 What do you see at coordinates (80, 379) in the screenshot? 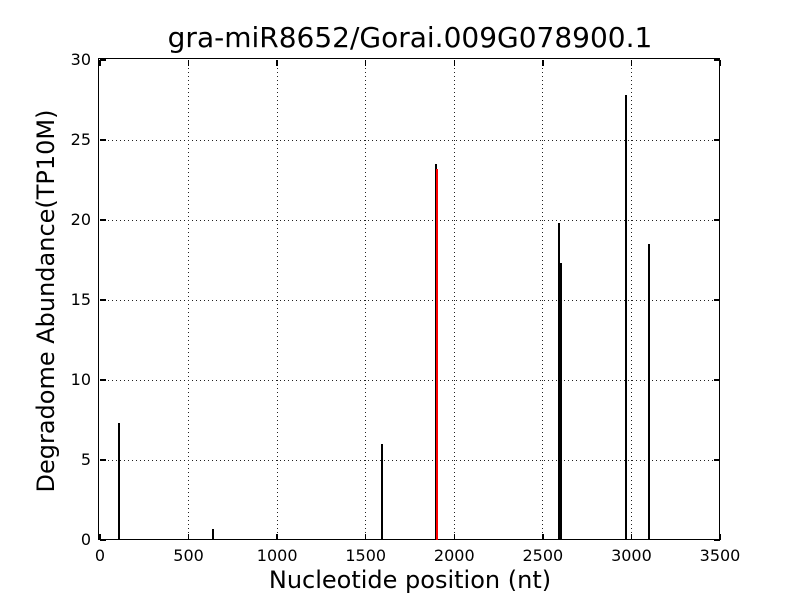
I see `y-tick-label: 10` at bounding box center [80, 379].